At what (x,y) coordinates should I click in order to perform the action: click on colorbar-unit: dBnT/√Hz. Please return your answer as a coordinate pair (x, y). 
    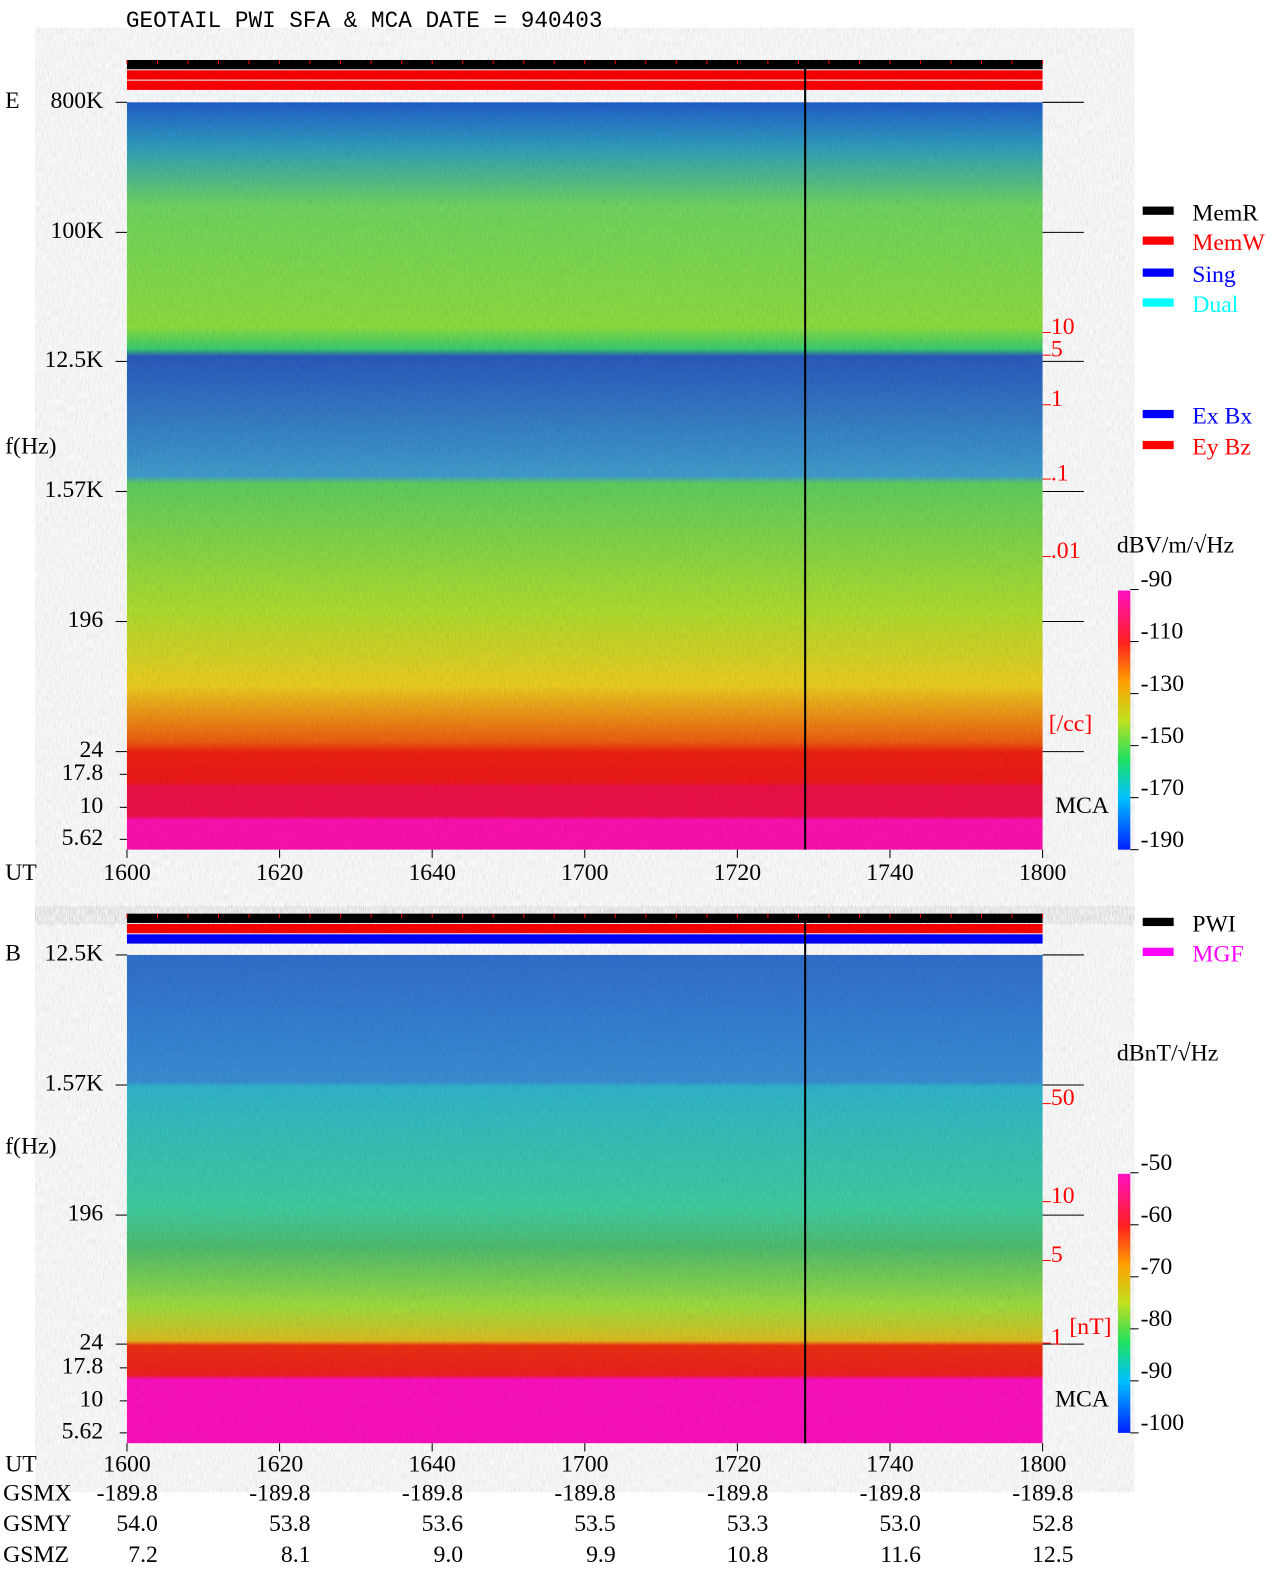
    Looking at the image, I should click on (1167, 1054).